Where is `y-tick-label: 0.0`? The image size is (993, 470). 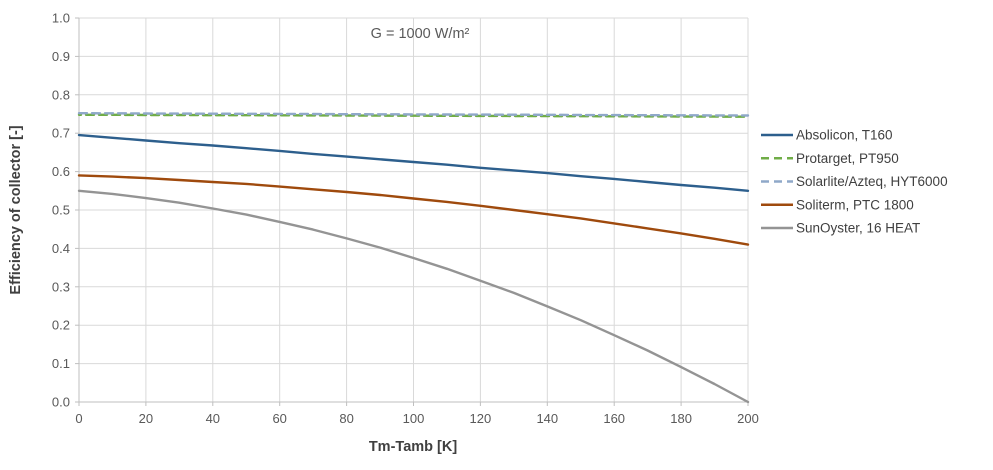 y-tick-label: 0.0 is located at coordinates (61, 402).